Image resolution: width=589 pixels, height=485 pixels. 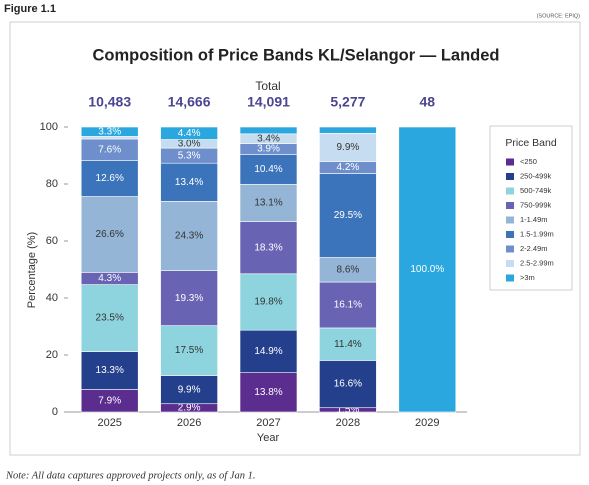 I want to click on legend-label: 500-749k, so click(x=536, y=190).